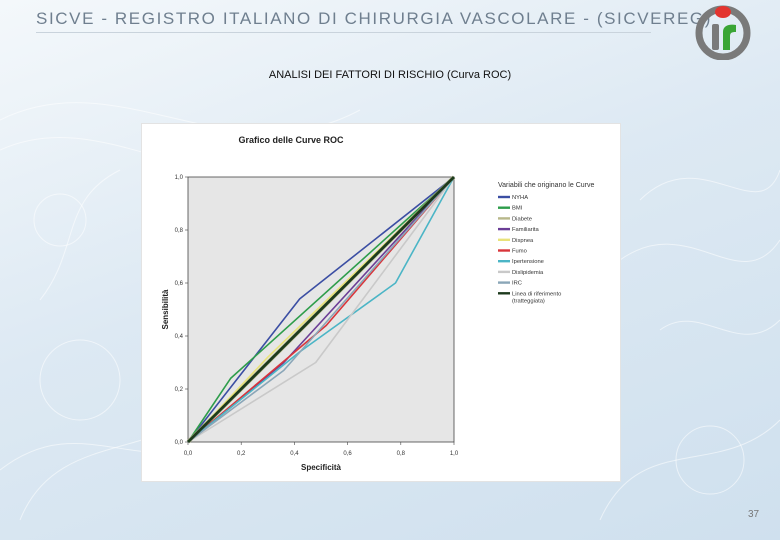 The image size is (780, 540). What do you see at coordinates (536, 297) in the screenshot?
I see `legend-label: Linea di riferimento (tratteggiata)` at bounding box center [536, 297].